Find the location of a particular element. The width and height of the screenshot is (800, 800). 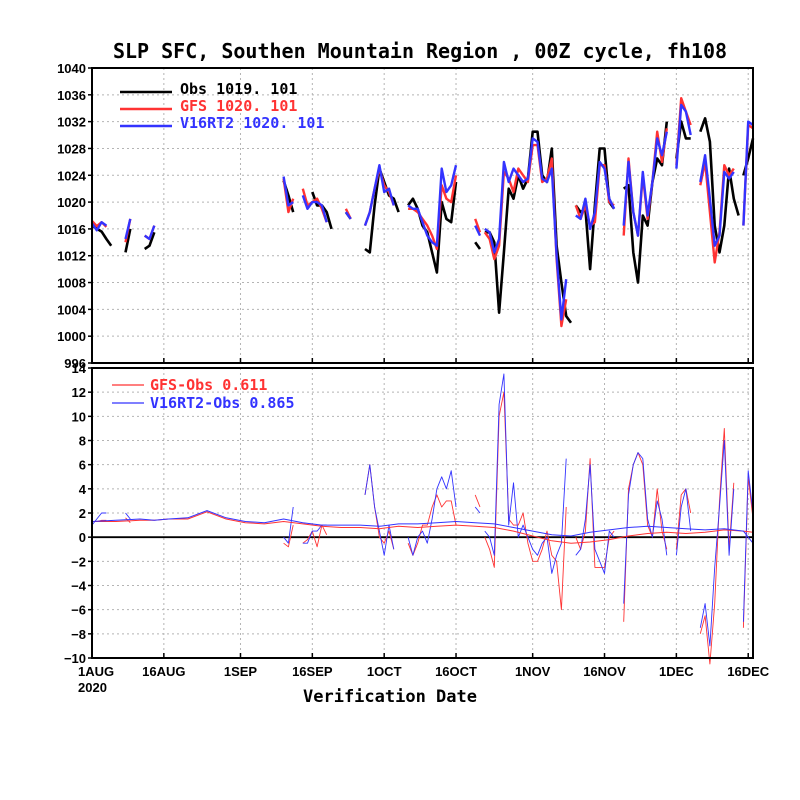

bottom-y-tick-label: 4 is located at coordinates (83, 489).